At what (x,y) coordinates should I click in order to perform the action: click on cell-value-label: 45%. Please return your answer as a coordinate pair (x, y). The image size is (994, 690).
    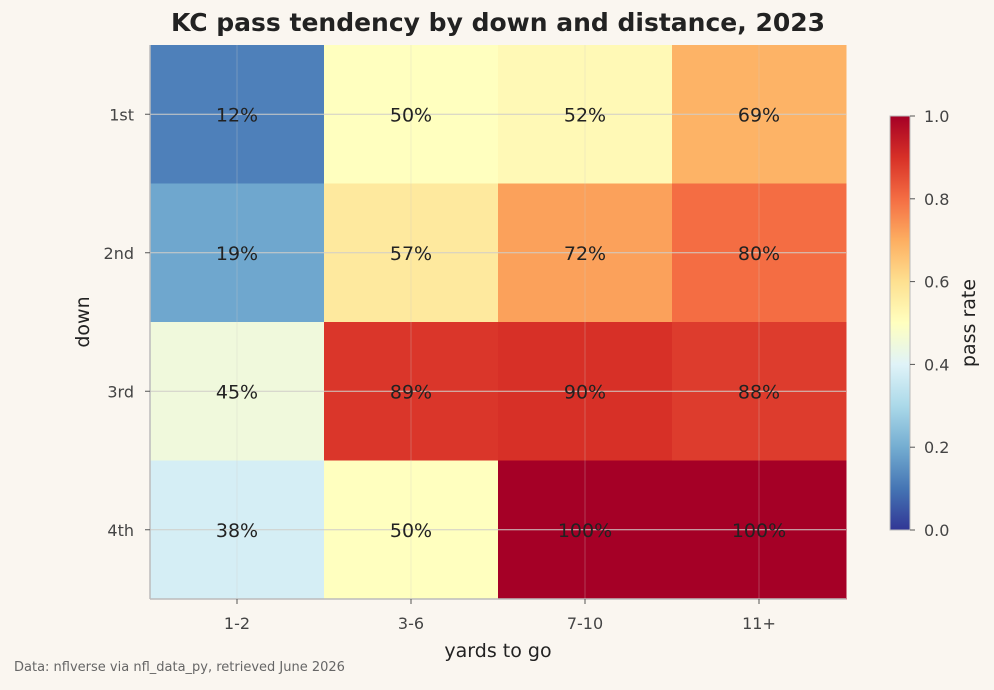
    Looking at the image, I should click on (237, 392).